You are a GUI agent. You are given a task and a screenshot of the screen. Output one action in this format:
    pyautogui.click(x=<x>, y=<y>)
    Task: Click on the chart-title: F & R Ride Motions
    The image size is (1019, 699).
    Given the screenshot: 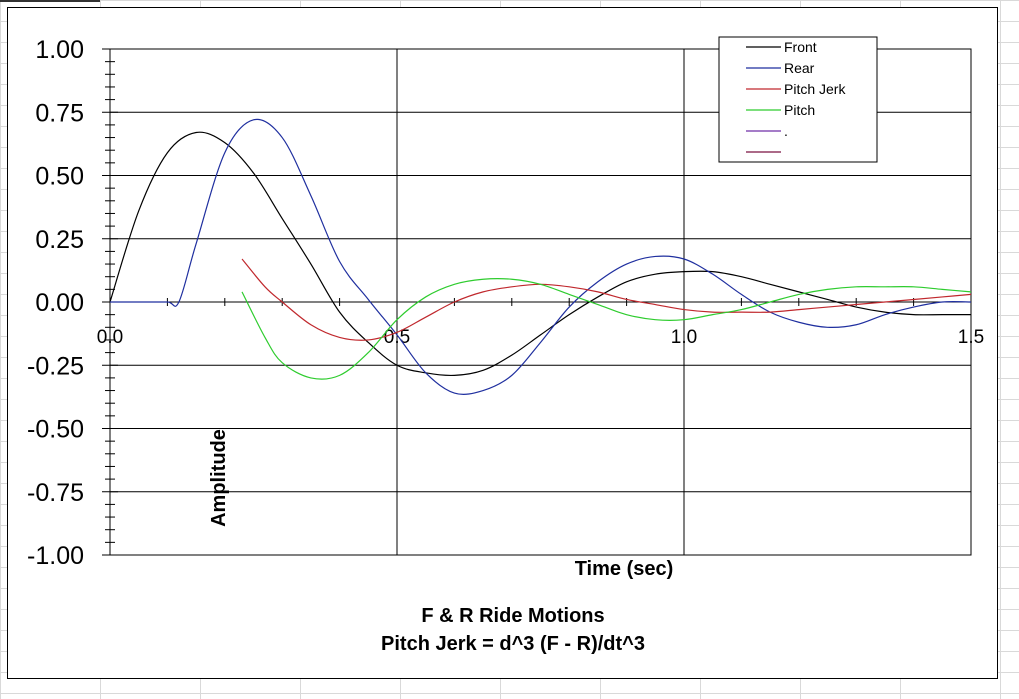 What is the action you would take?
    pyautogui.click(x=512, y=616)
    